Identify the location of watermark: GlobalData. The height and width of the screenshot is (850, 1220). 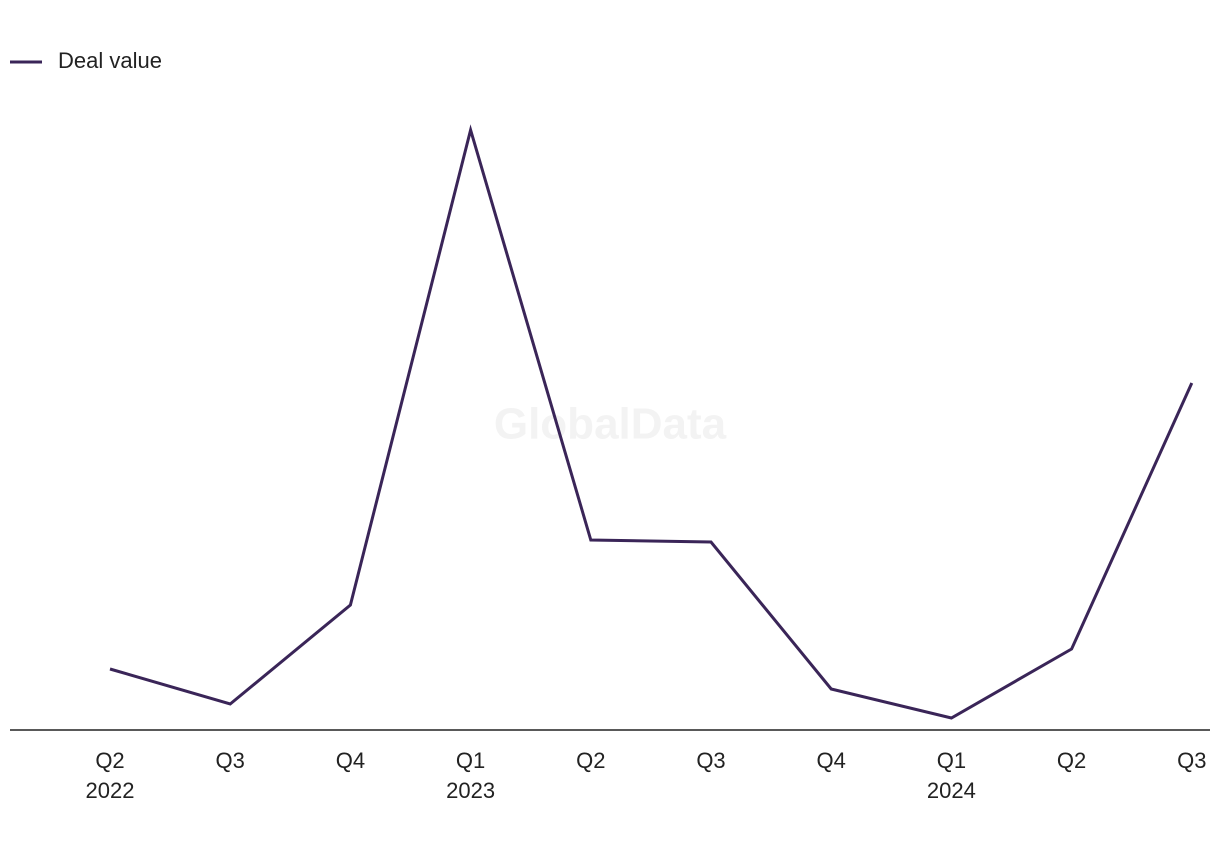
(610, 424).